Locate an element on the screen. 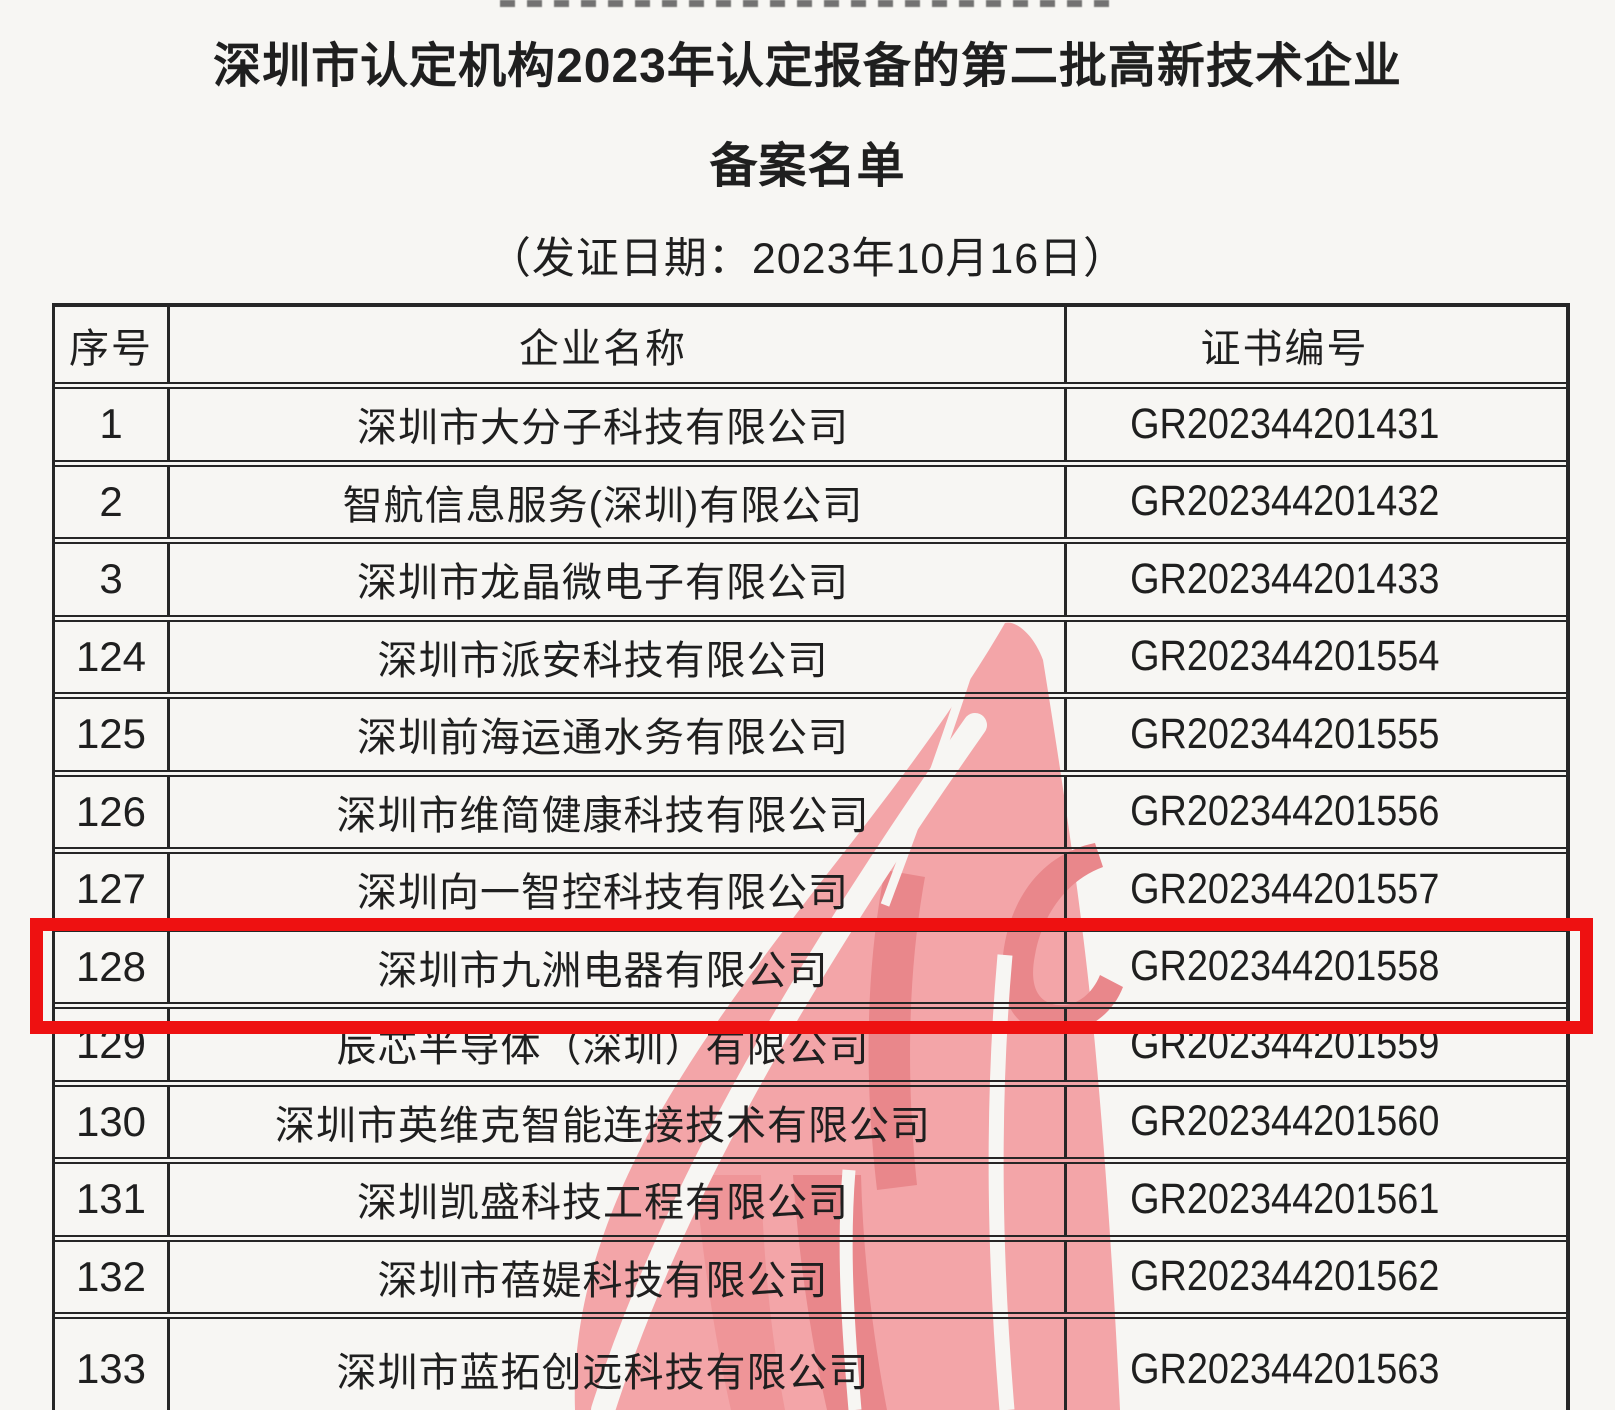 This screenshot has height=1410, width=1615. row-company-name: 深圳市九洲电器有限公司 is located at coordinates (618, 966).